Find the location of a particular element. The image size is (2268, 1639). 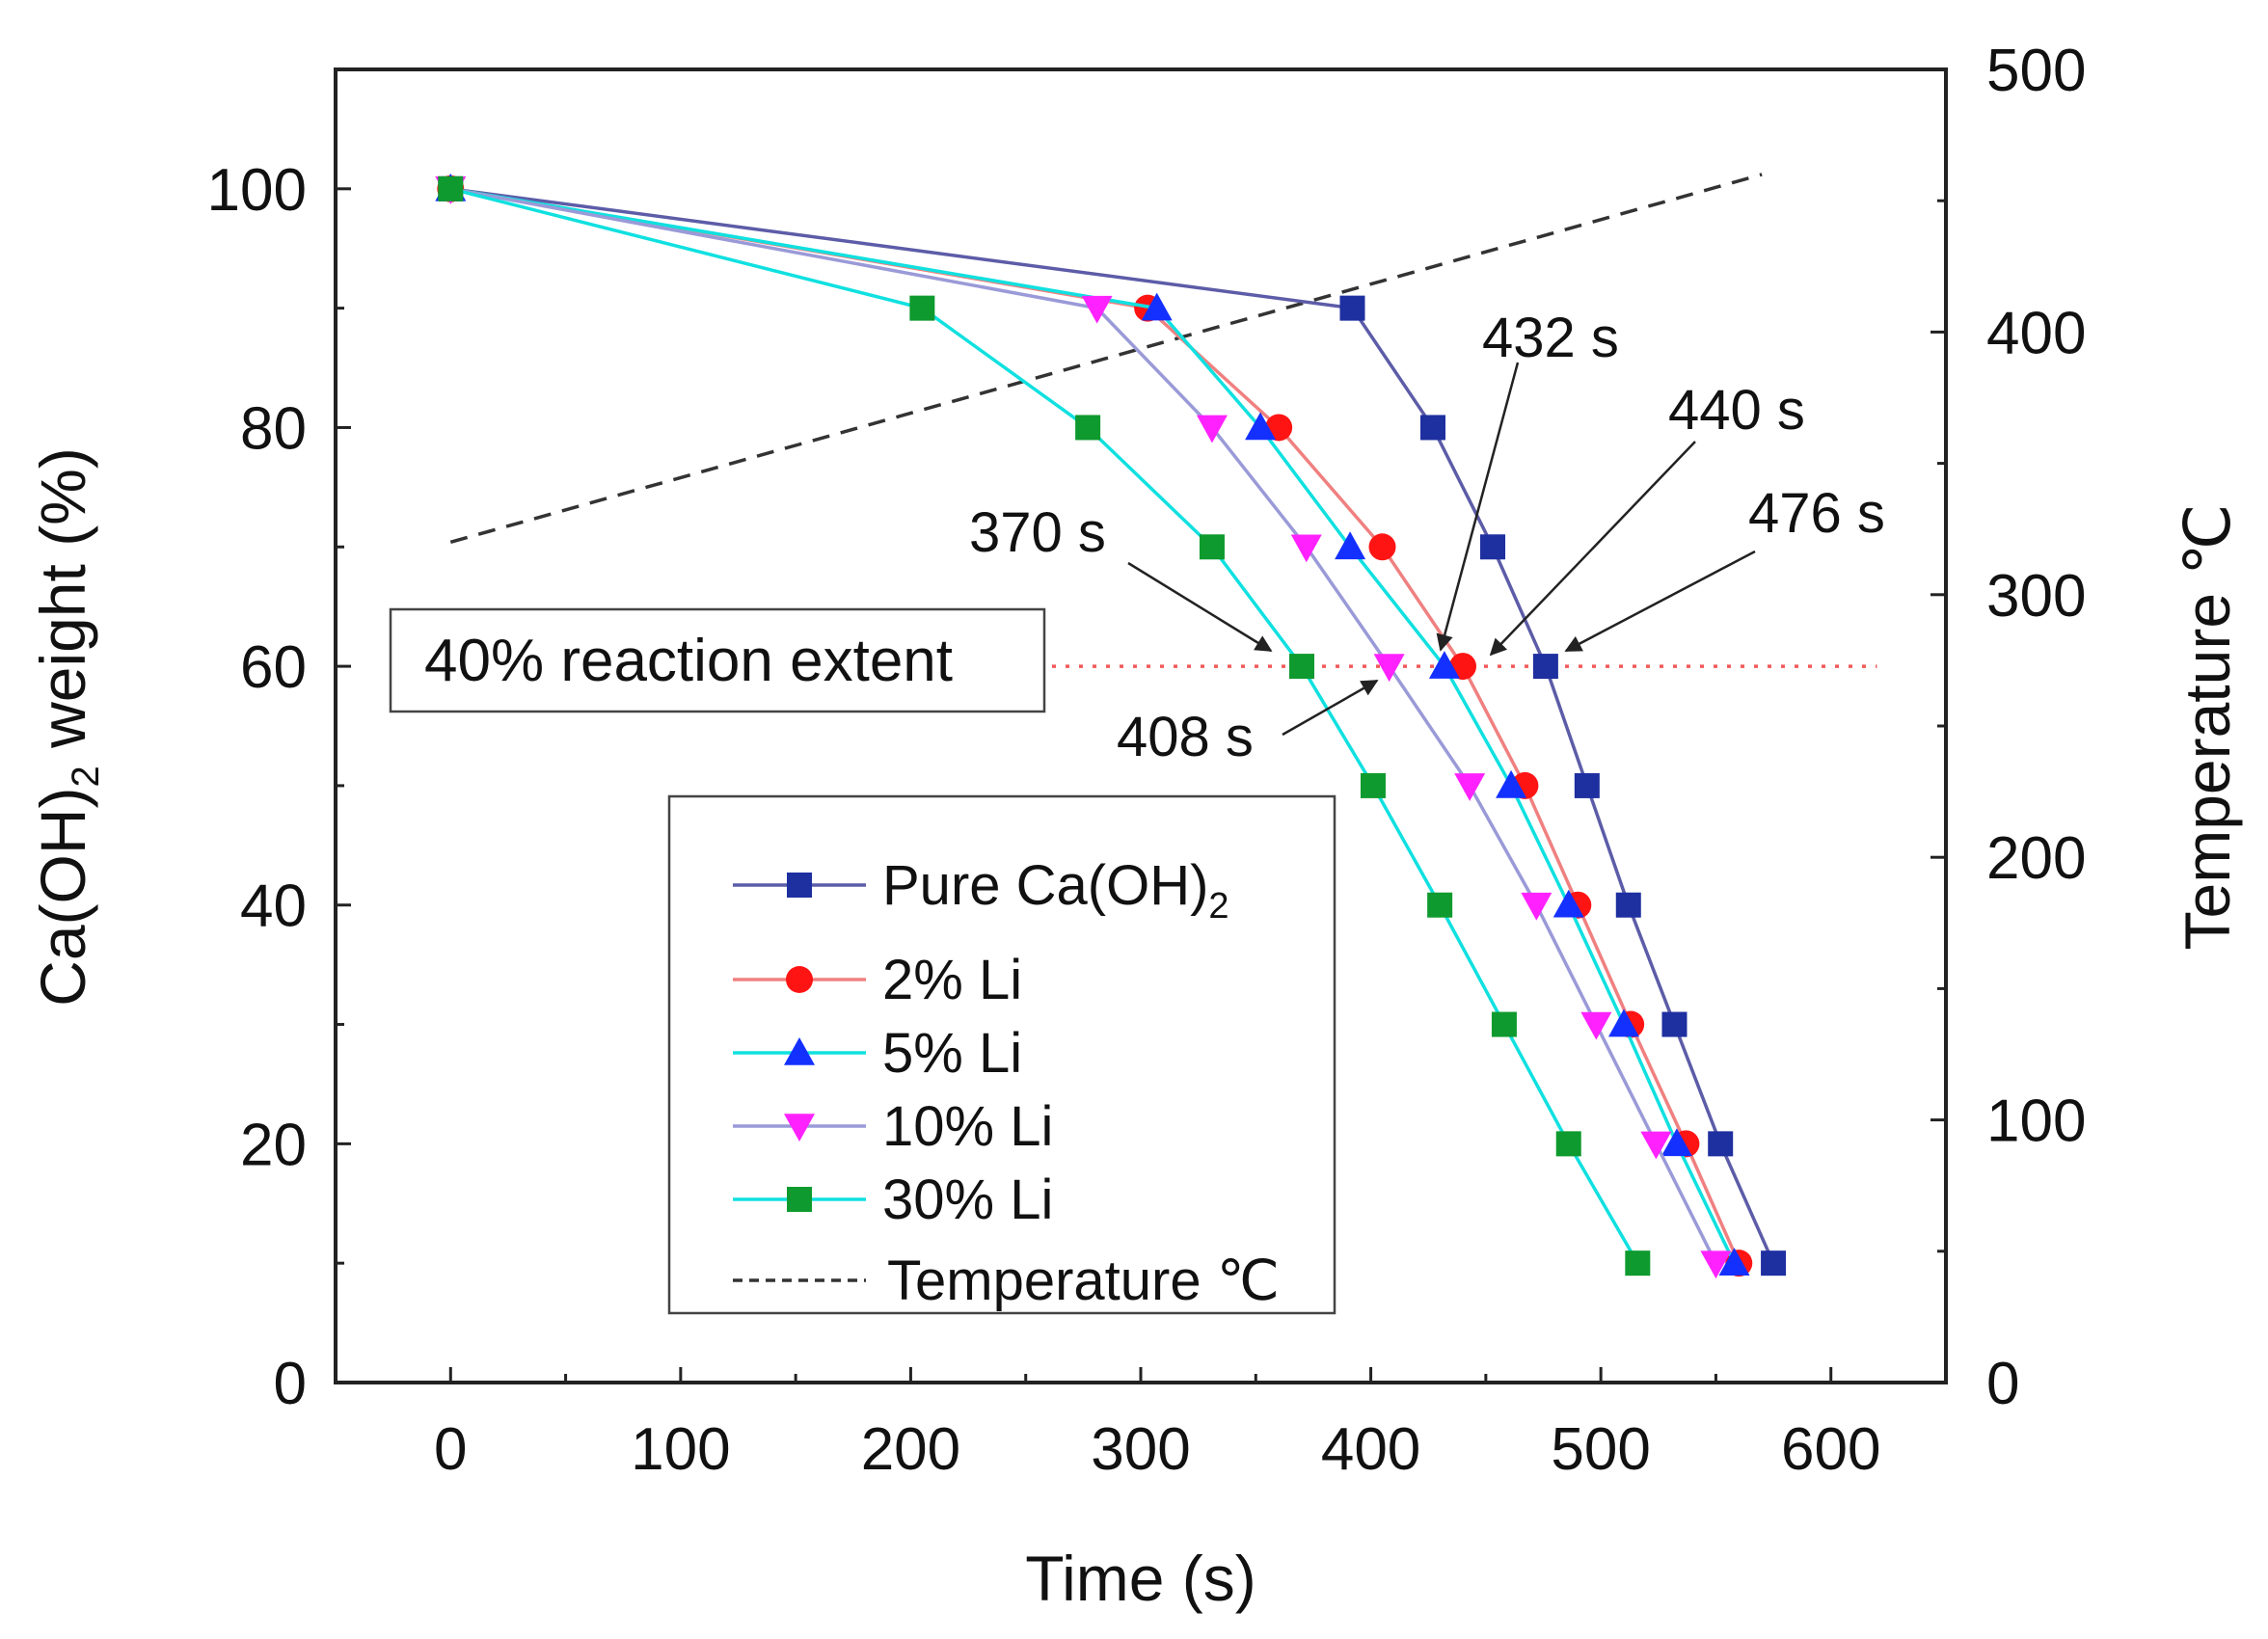

y-axis-title-main: Ca(OH) is located at coordinates (62, 897).